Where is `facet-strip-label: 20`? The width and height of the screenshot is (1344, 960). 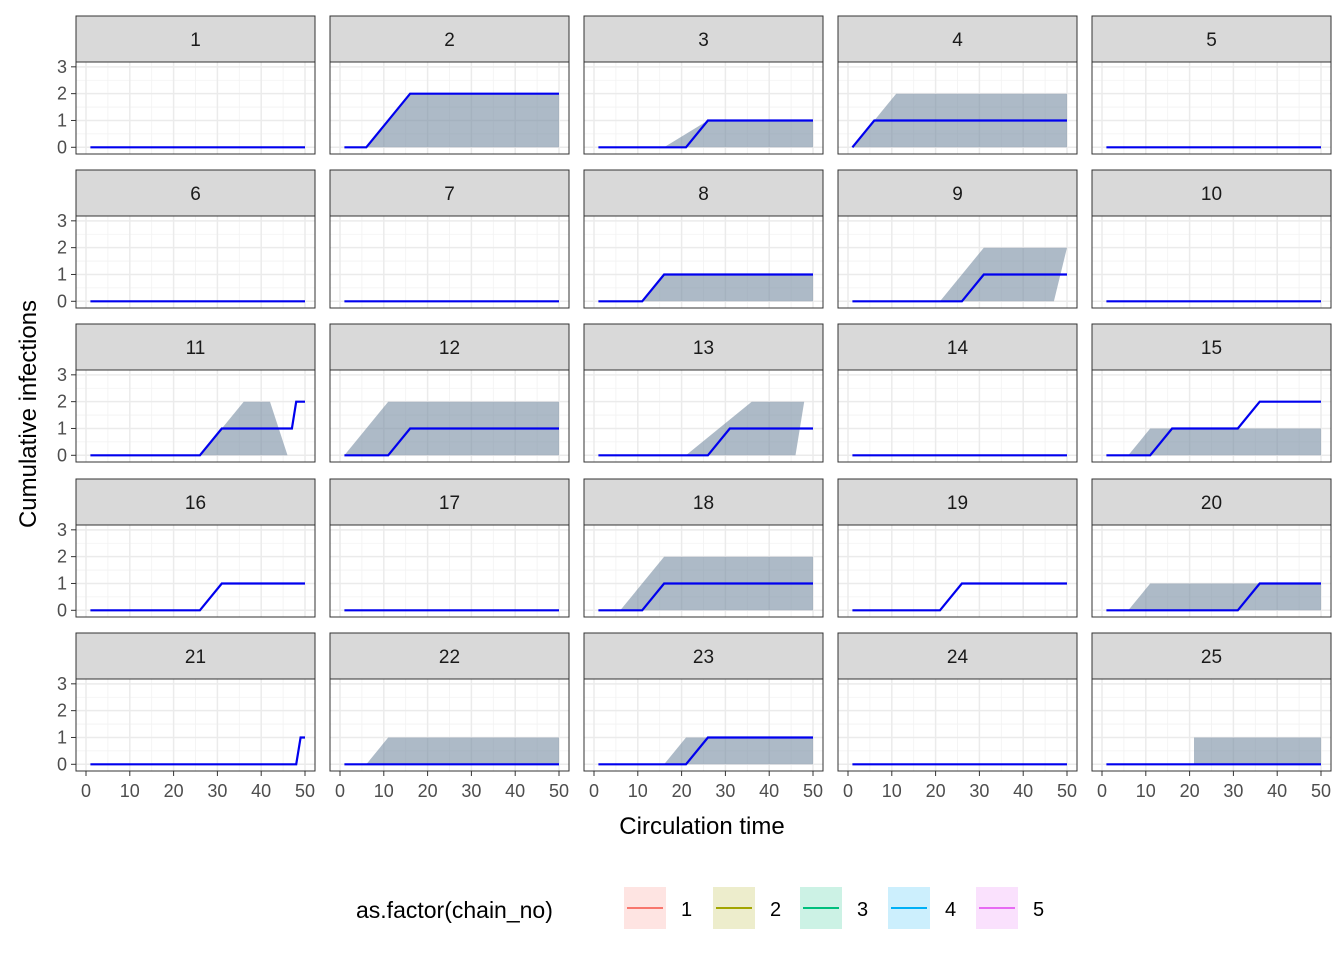
facet-strip-label: 20 is located at coordinates (1211, 503).